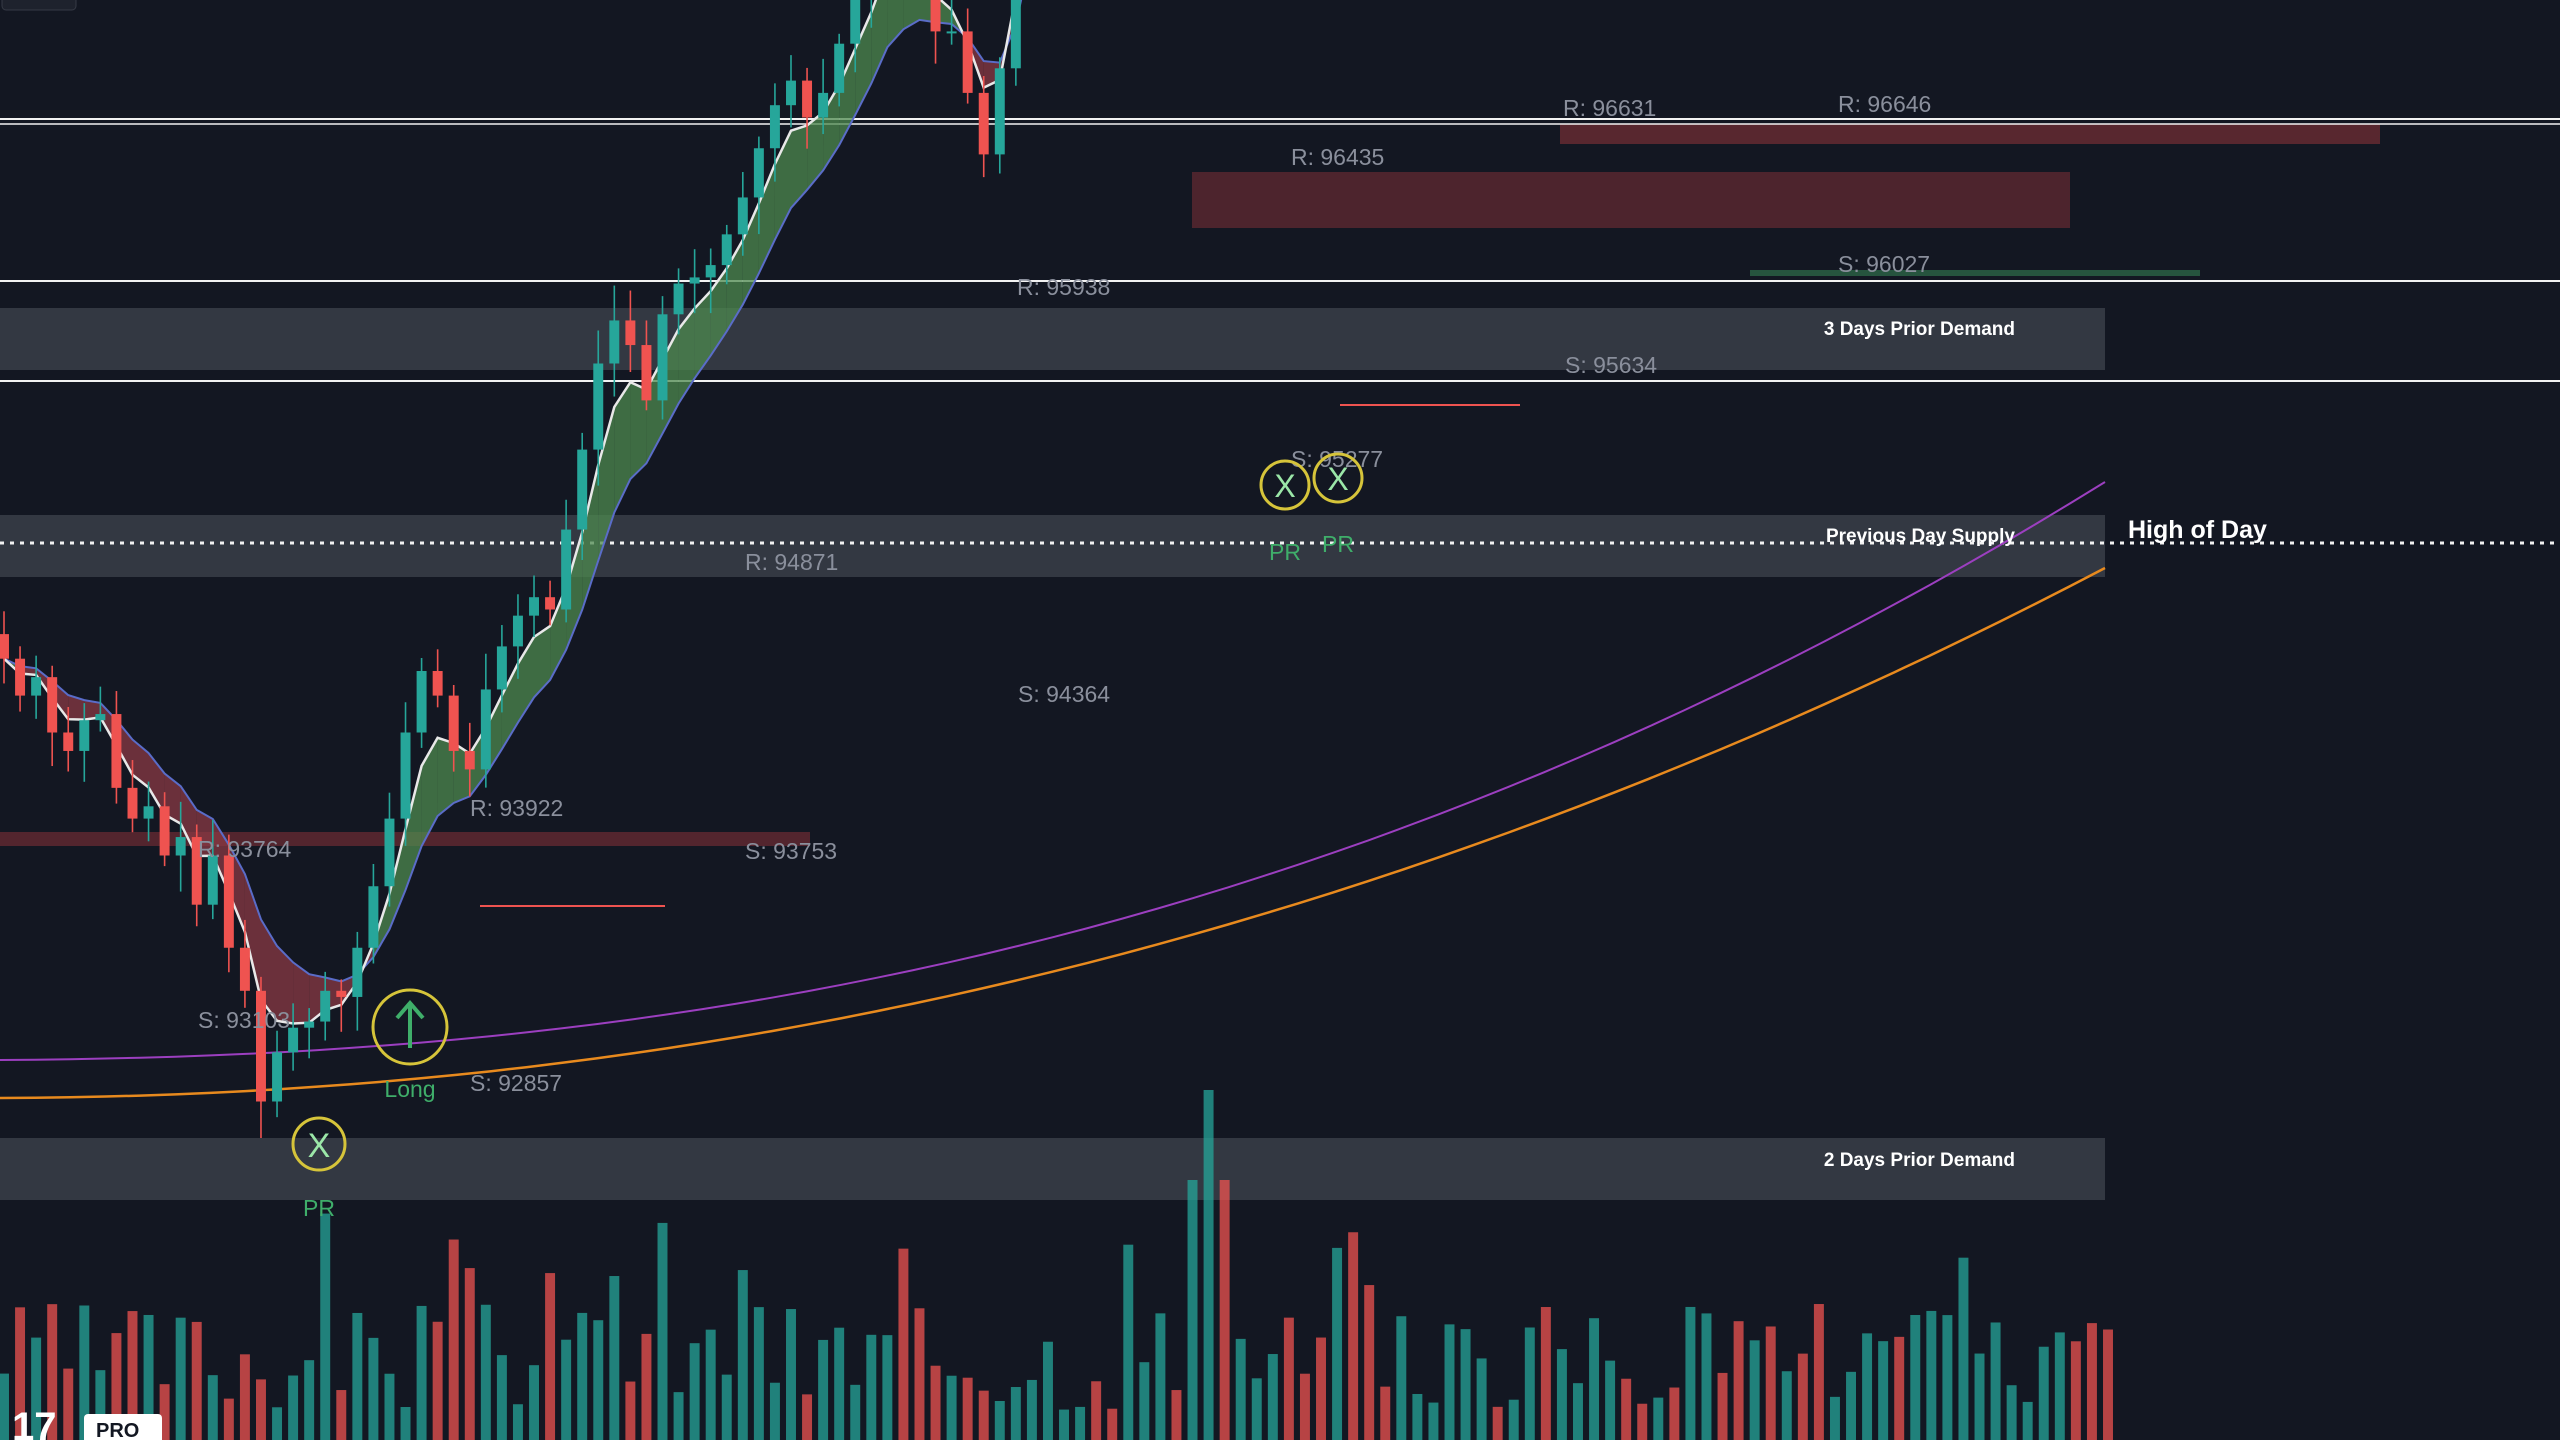  What do you see at coordinates (516, 1083) in the screenshot?
I see `support-label: S: 92857` at bounding box center [516, 1083].